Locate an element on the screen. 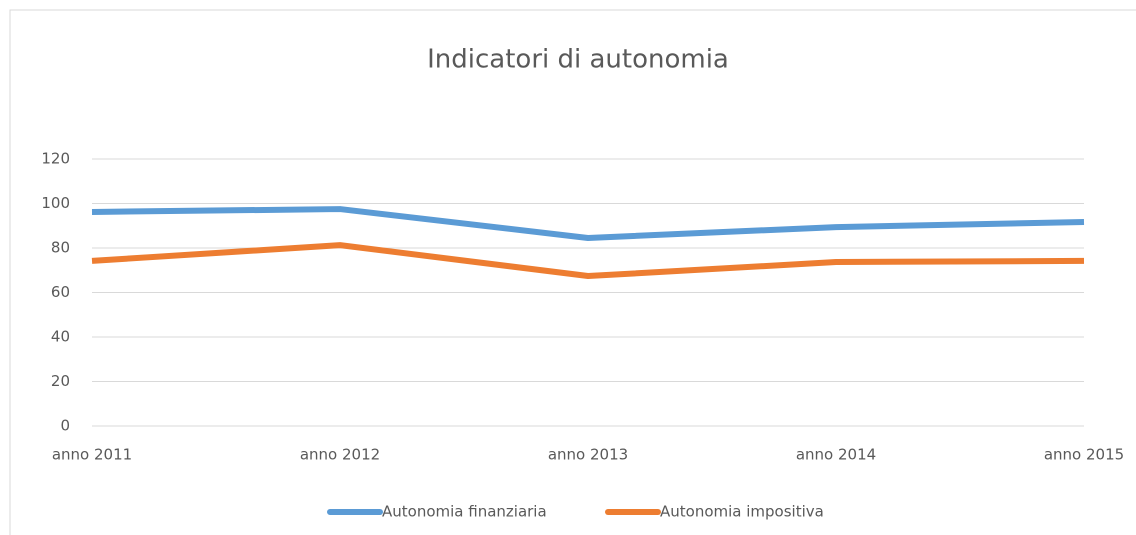 This screenshot has width=1136, height=535. x-tick-label: anno 2014 is located at coordinates (836, 455).